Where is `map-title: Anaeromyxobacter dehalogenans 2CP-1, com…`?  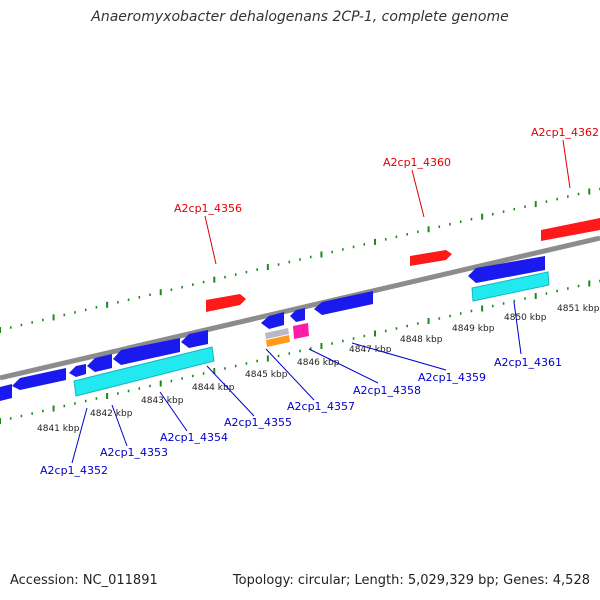
map-title: Anaeromyxobacter dehalogenans 2CP-1, com… is located at coordinates (300, 17).